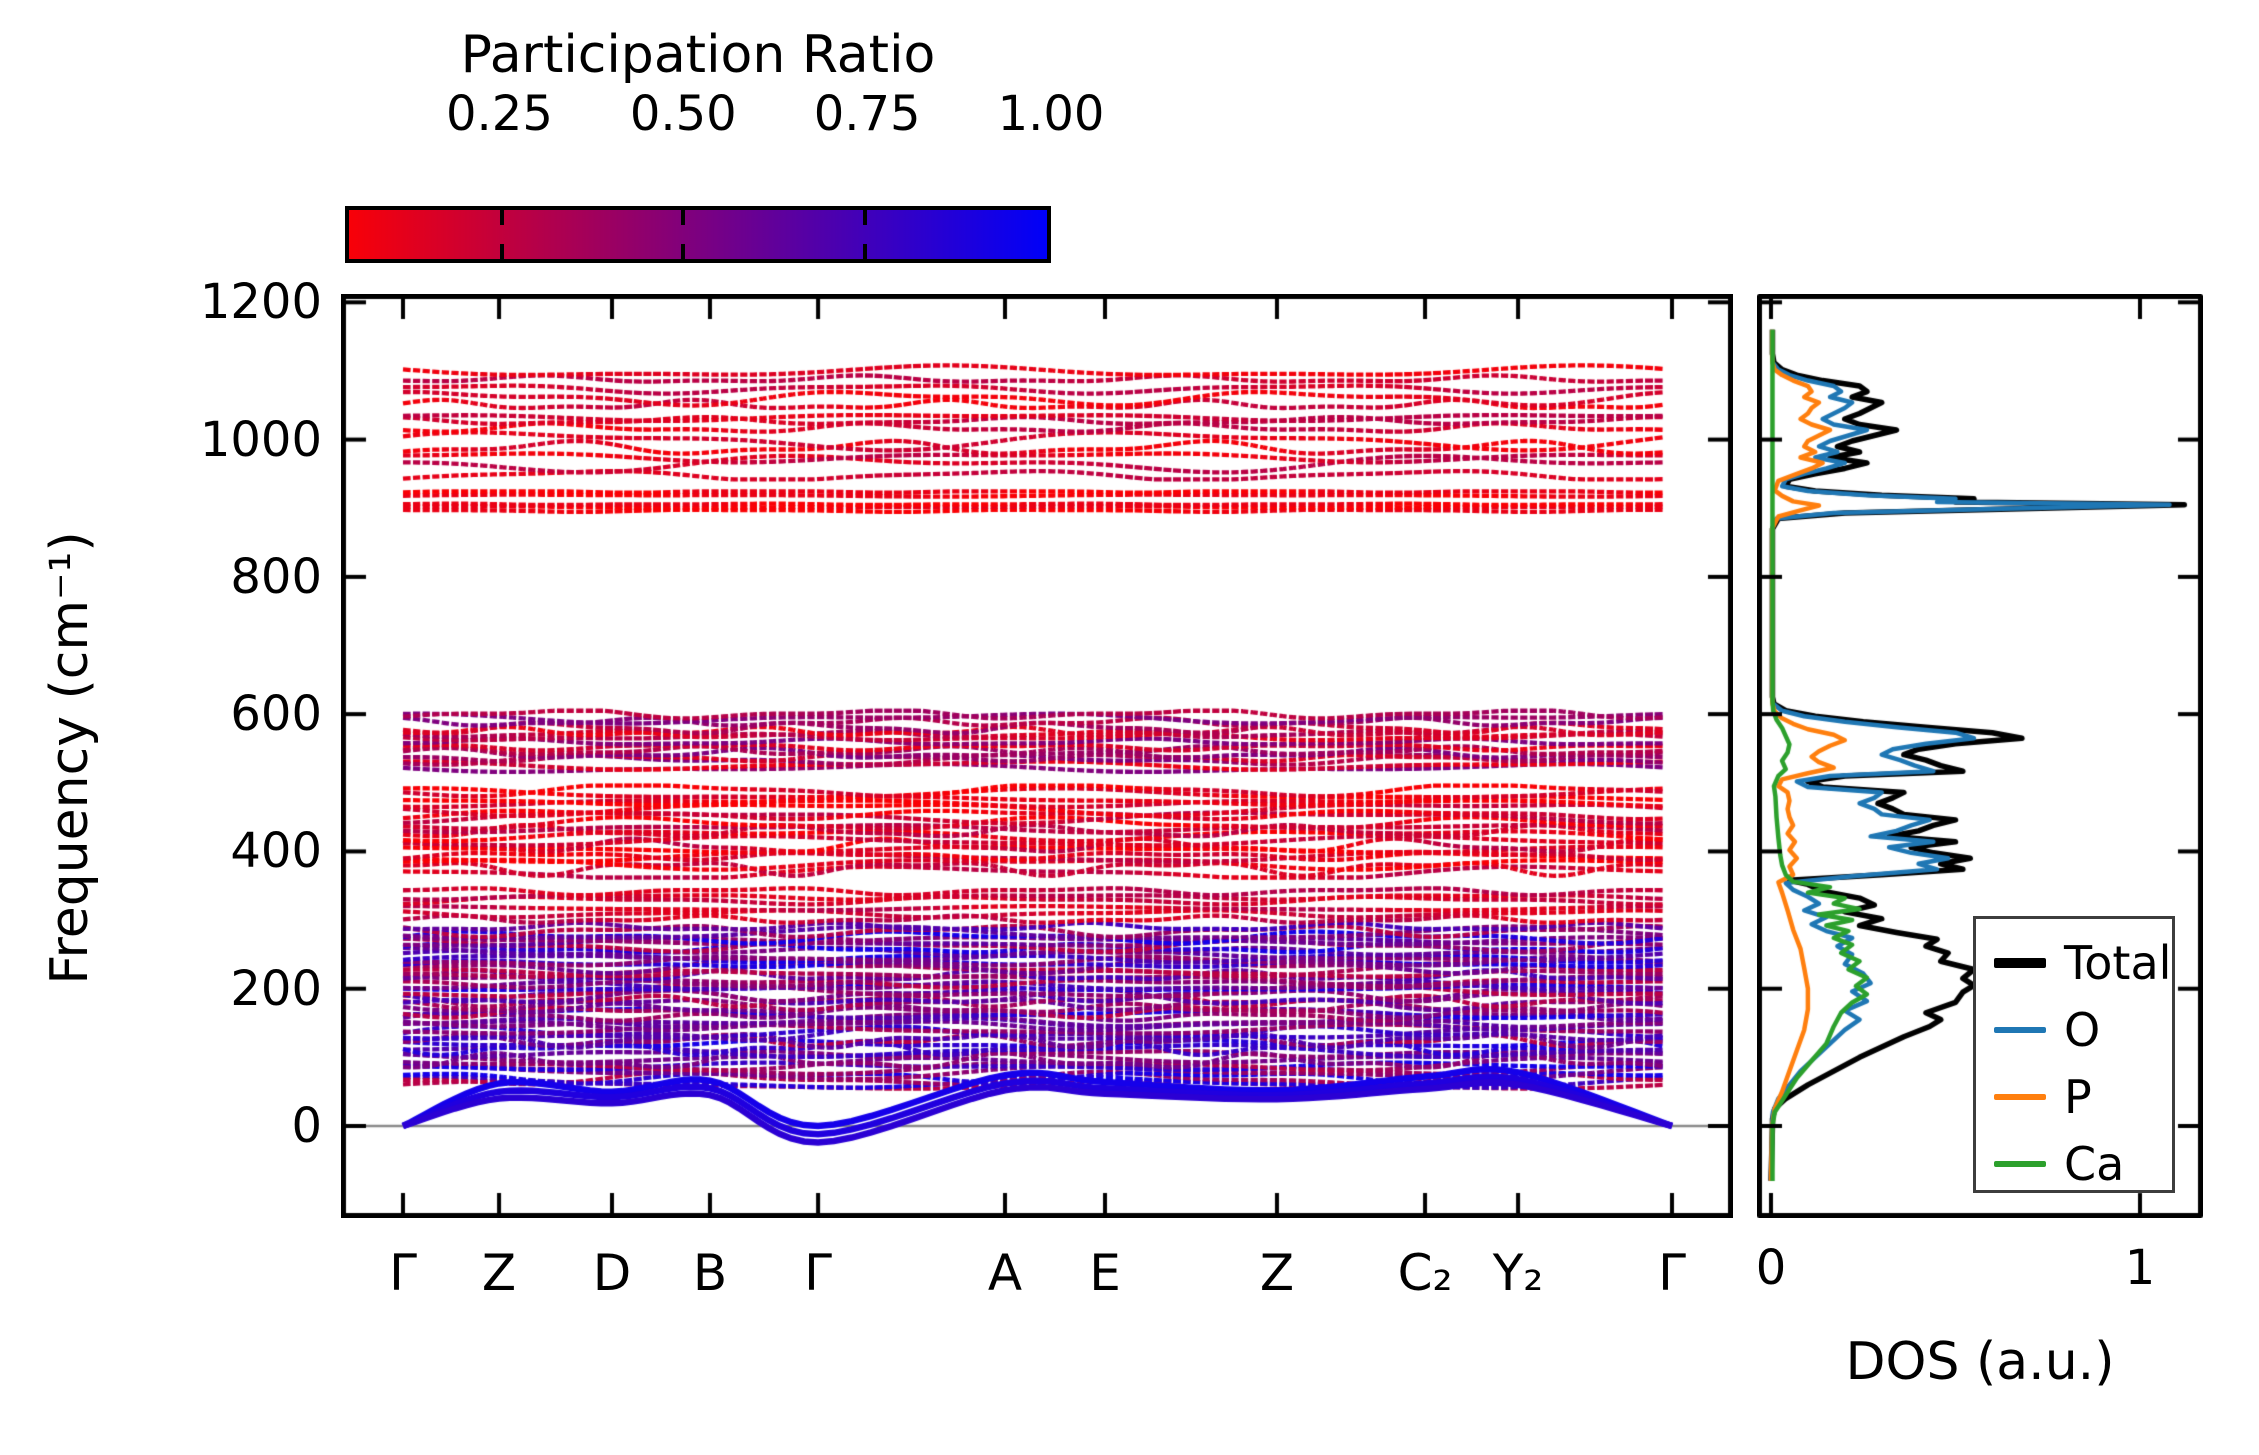 This screenshot has width=2259, height=1455. What do you see at coordinates (2078, 1097) in the screenshot?
I see `legend-label: P` at bounding box center [2078, 1097].